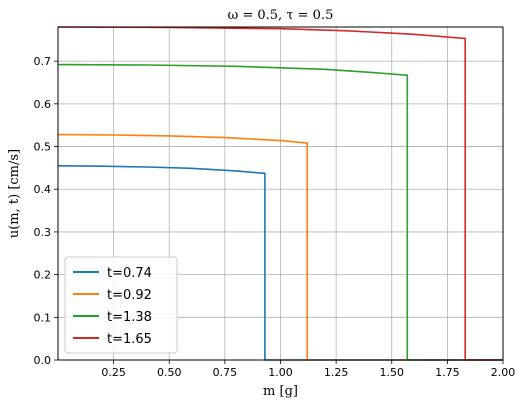 The width and height of the screenshot is (527, 412). What do you see at coordinates (336, 372) in the screenshot?
I see `x-tick-label: 1.25` at bounding box center [336, 372].